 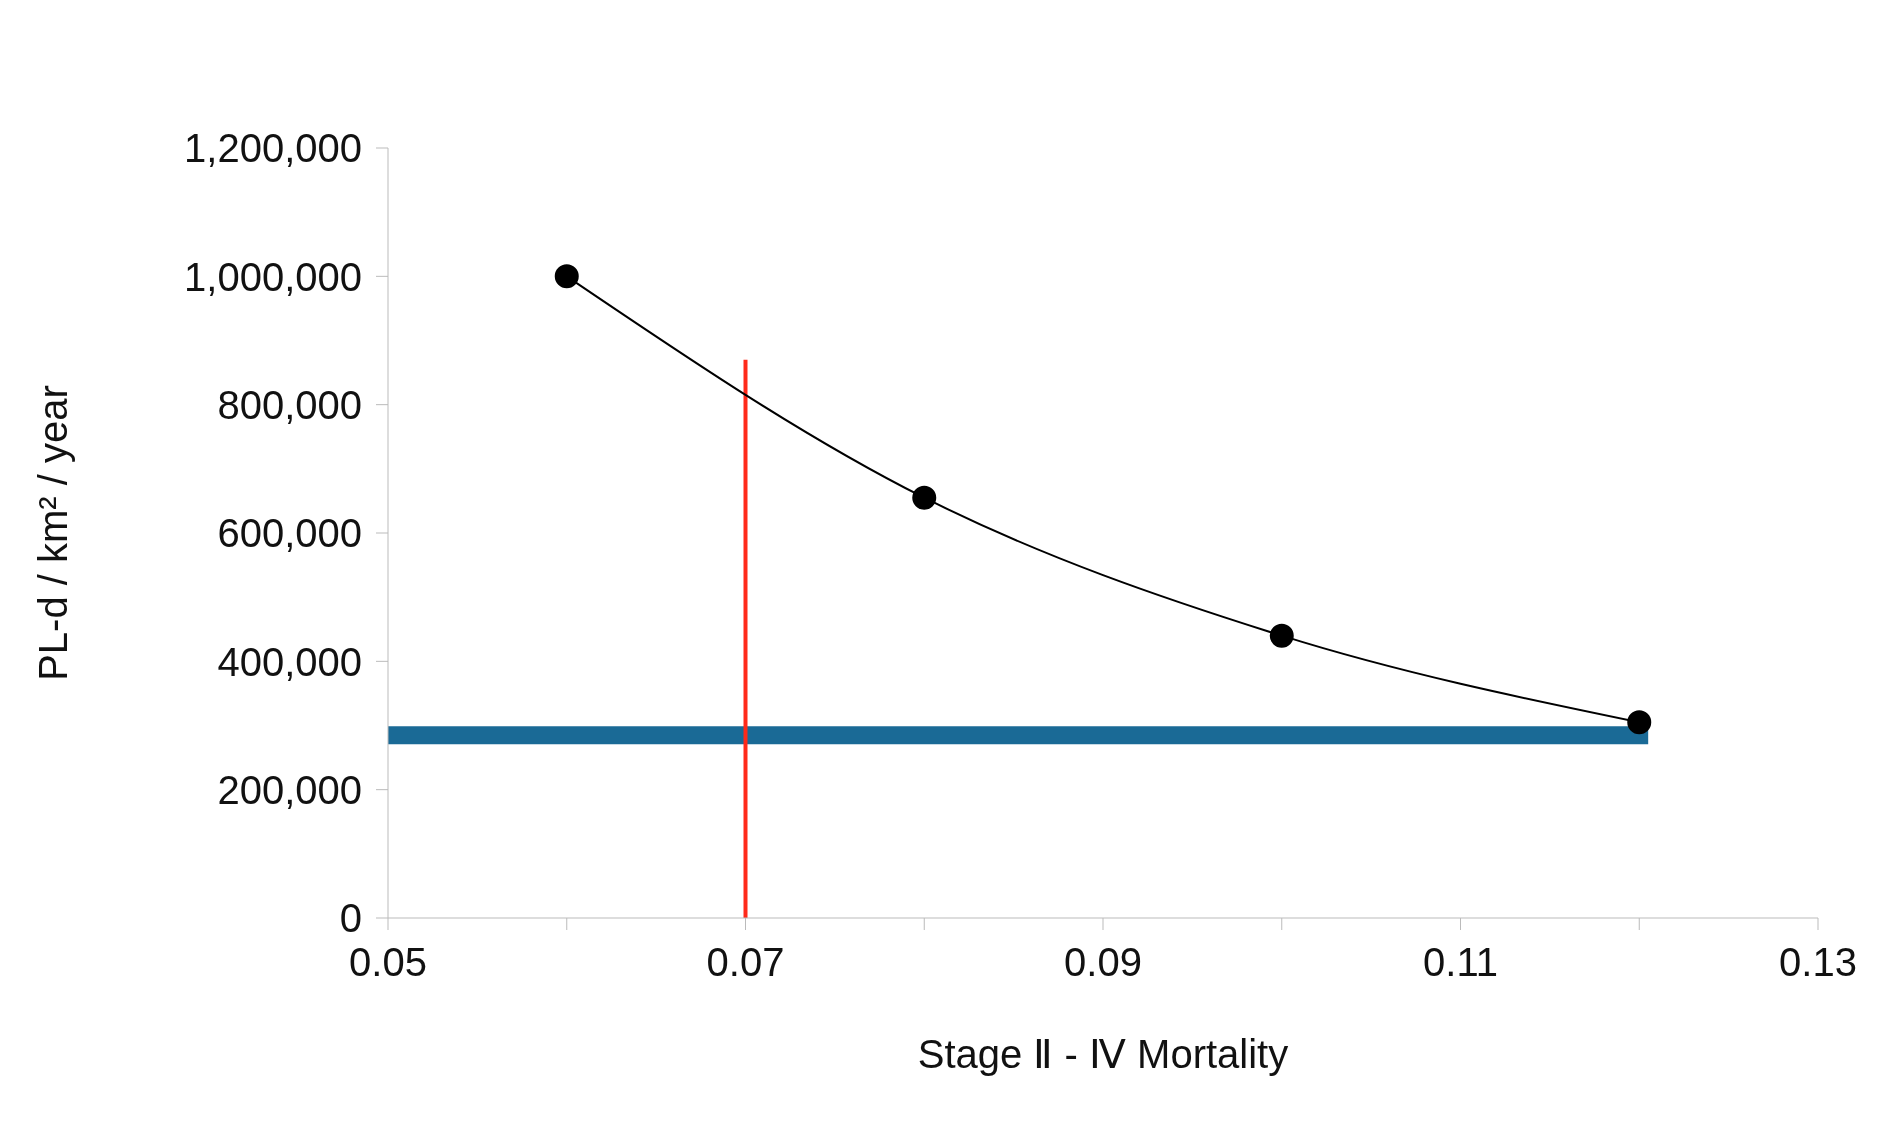 I want to click on y-tick-label: 200,000, so click(x=289, y=789).